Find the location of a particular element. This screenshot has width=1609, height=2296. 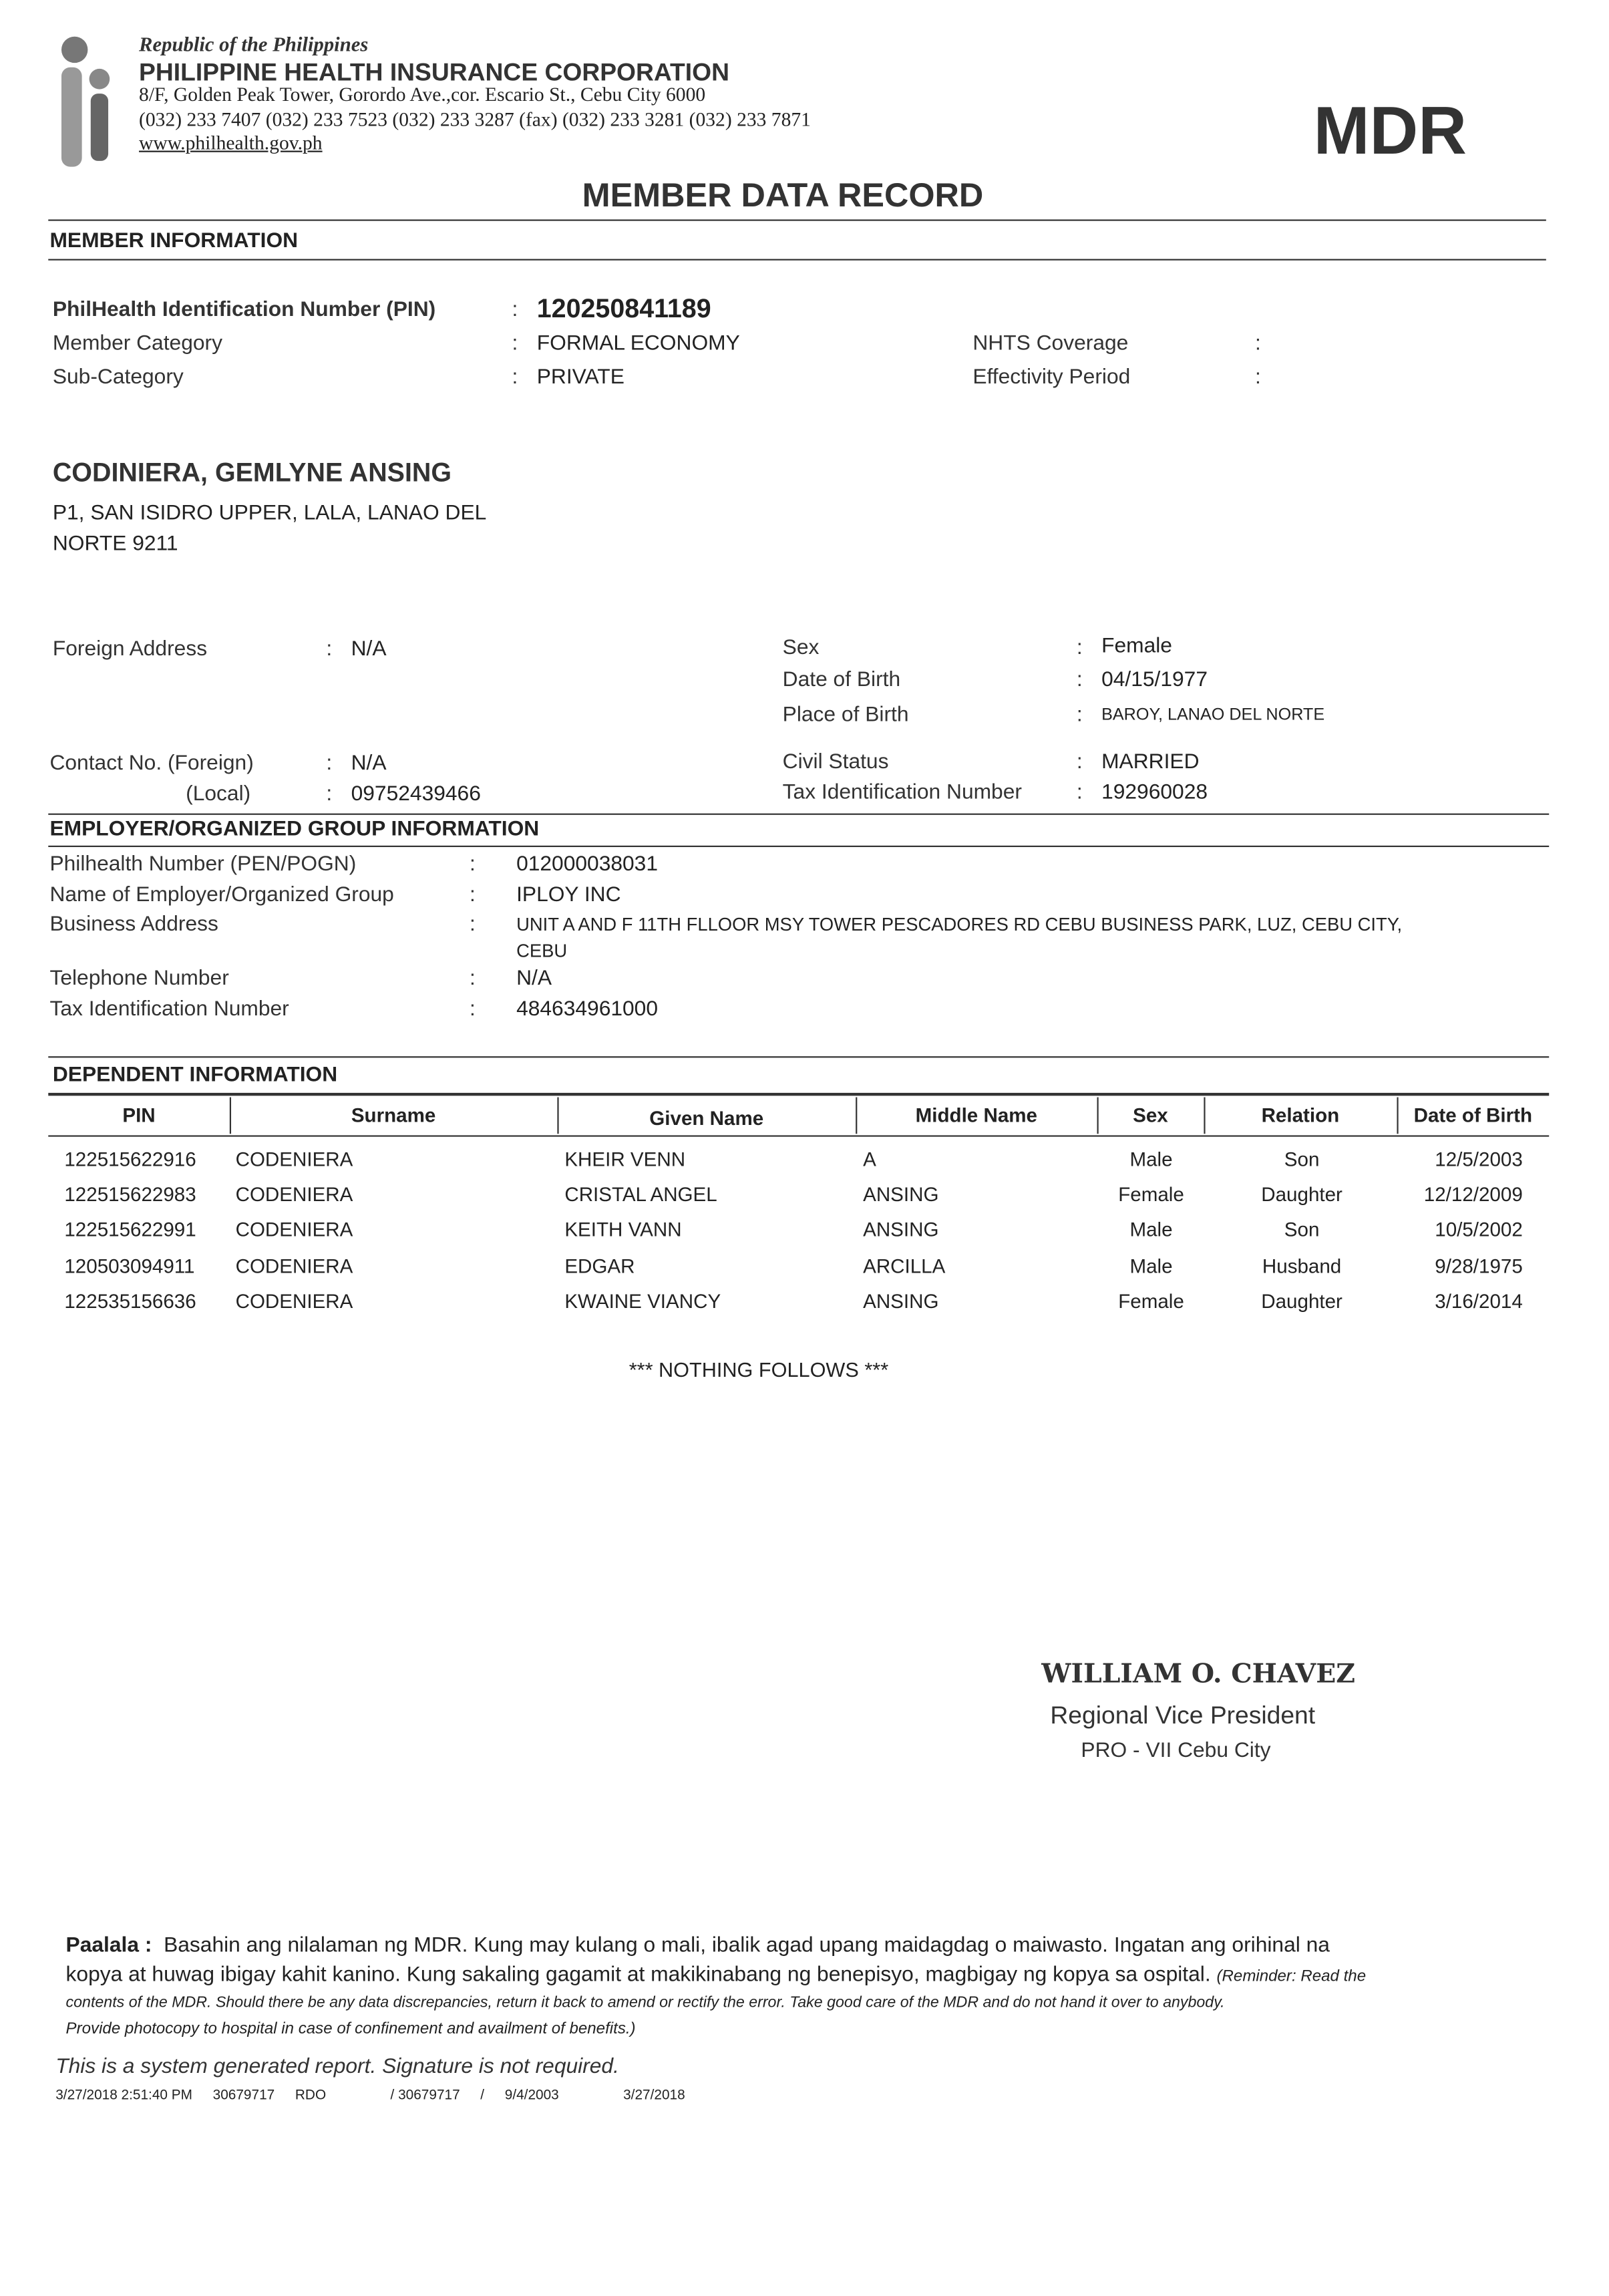

member-name: CODINIERA, GEMLYNE ANSING is located at coordinates (252, 473).